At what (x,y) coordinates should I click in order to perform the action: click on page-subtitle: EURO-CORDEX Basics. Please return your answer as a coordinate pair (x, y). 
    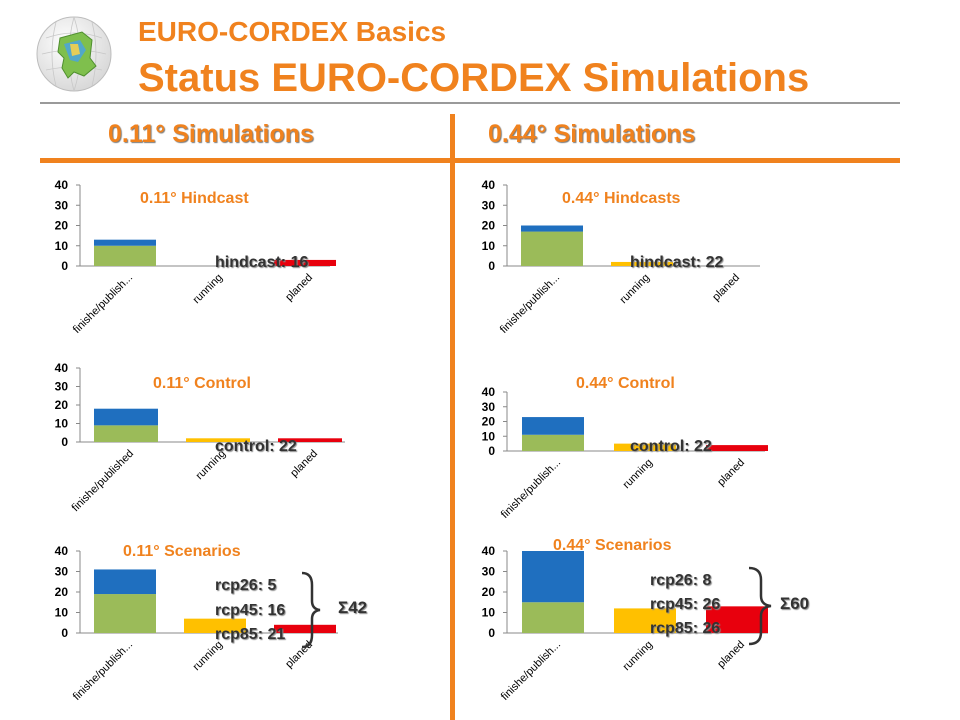
    Looking at the image, I should click on (292, 31).